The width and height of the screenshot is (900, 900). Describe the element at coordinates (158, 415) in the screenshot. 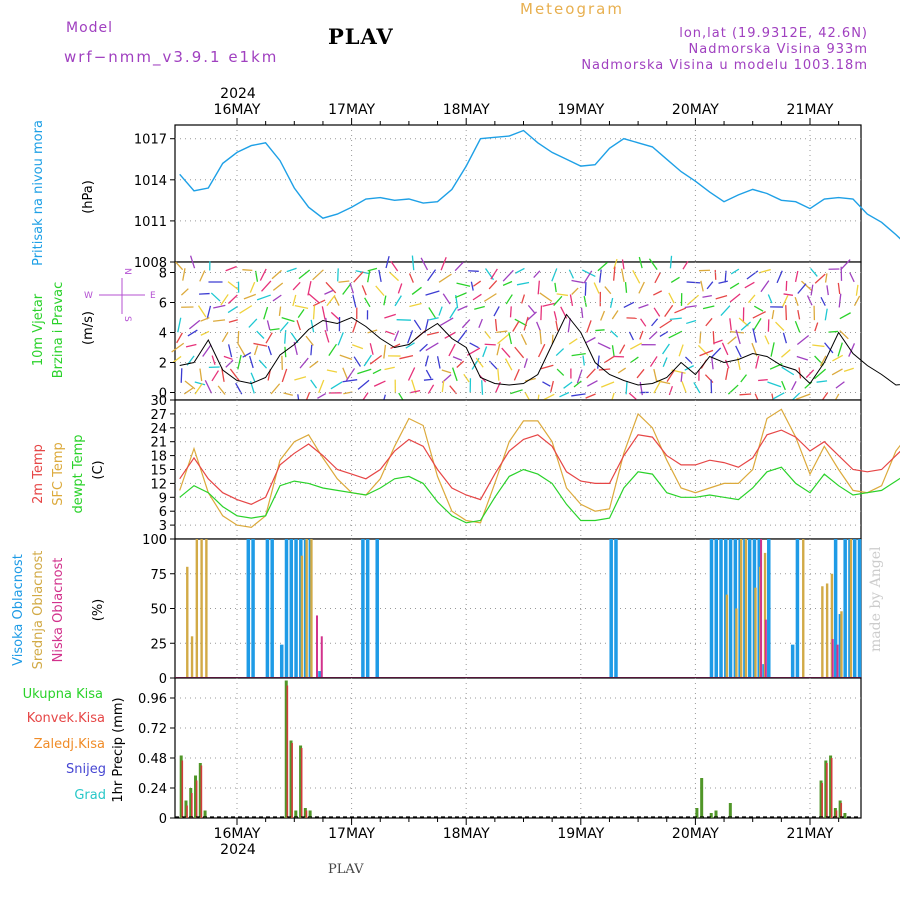

I see `y-tick-label: 27` at that location.